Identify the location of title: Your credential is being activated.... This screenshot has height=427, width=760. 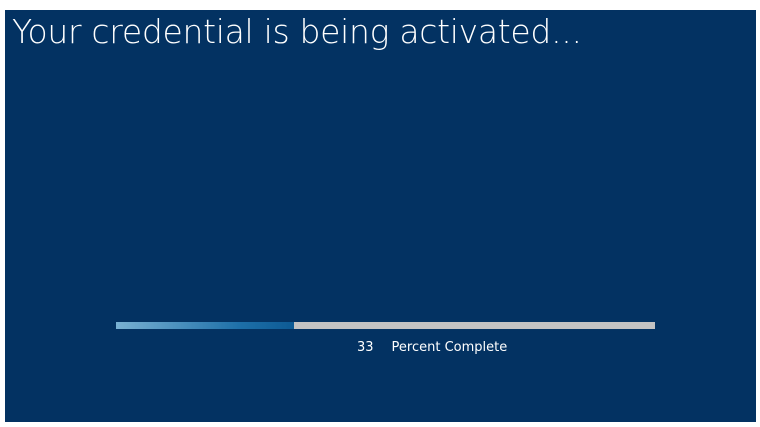
(297, 31).